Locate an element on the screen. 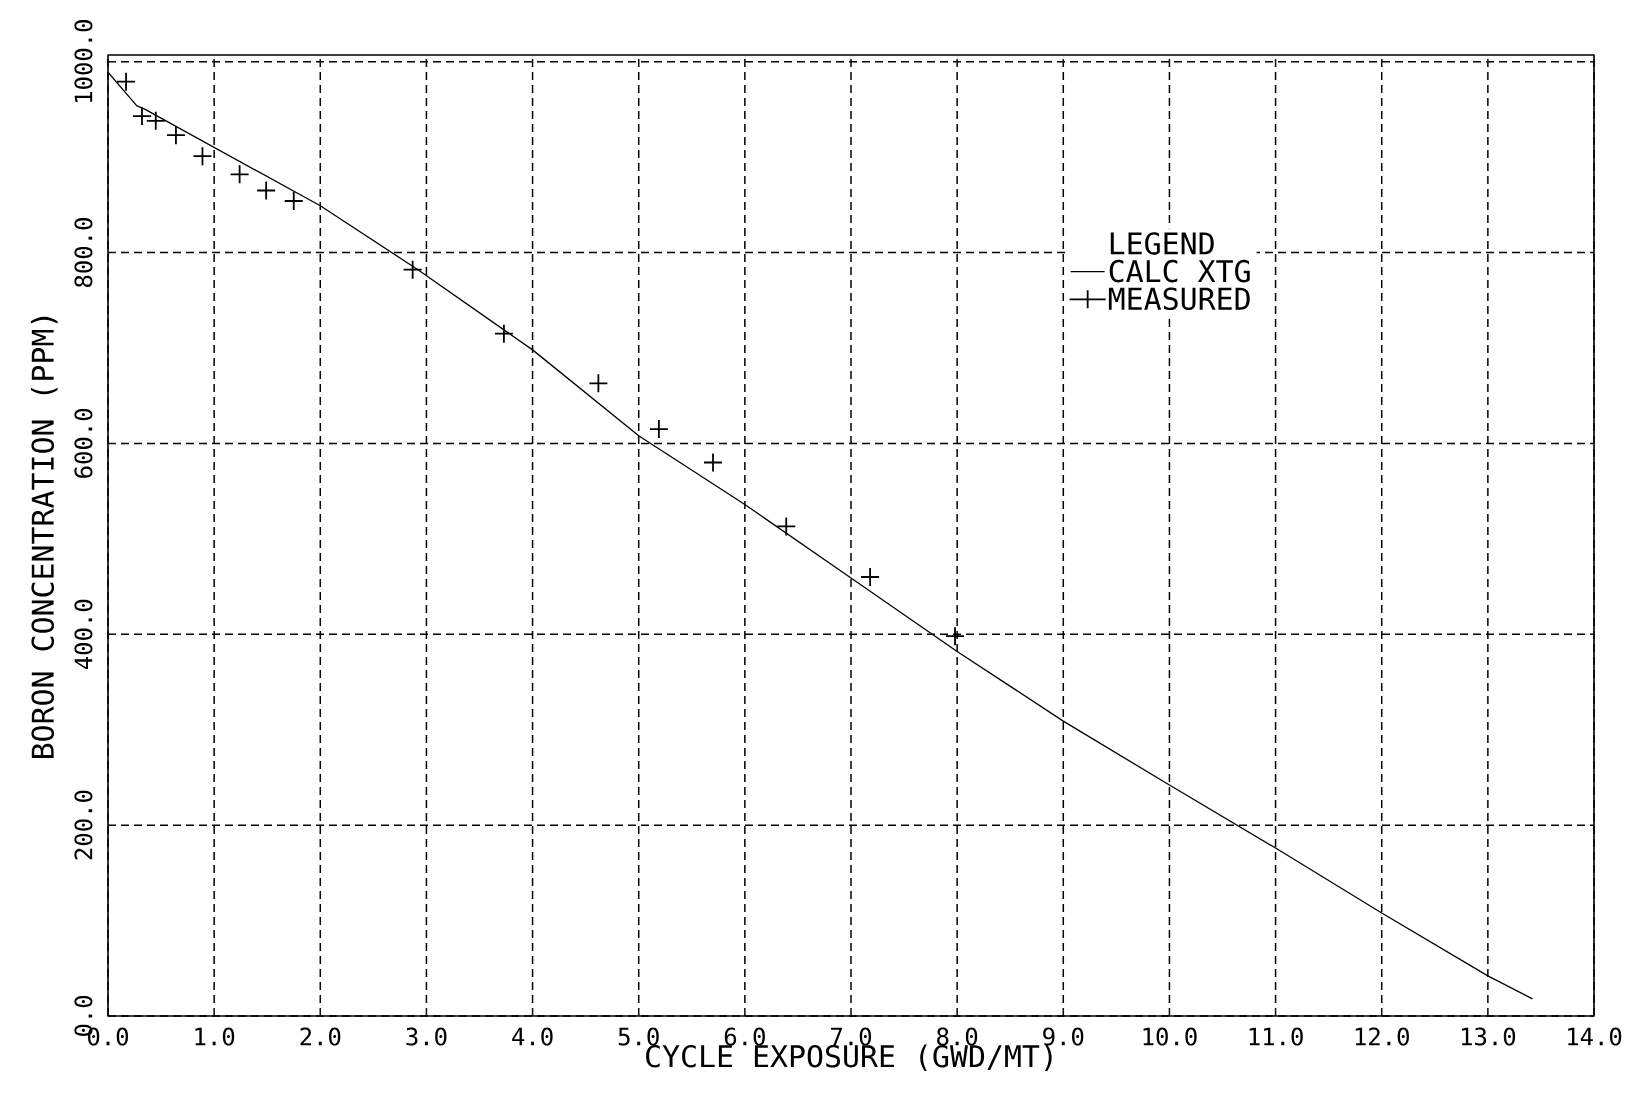 The image size is (1646, 1116). x-tick-label: 4.0 is located at coordinates (532, 1036).